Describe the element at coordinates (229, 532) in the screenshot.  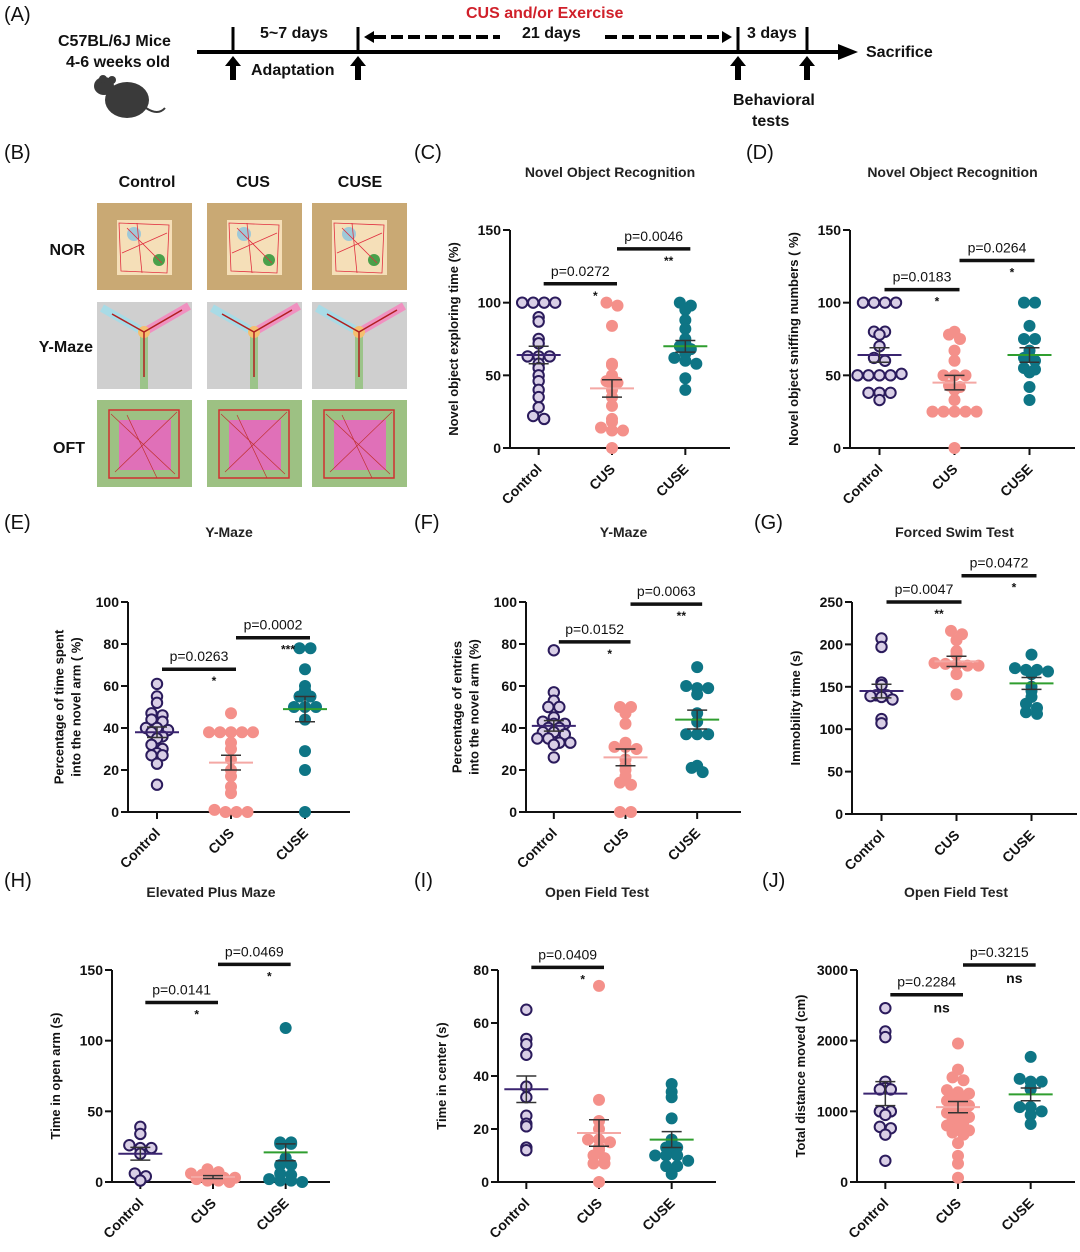
I see `chart-title: Y-Maze` at that location.